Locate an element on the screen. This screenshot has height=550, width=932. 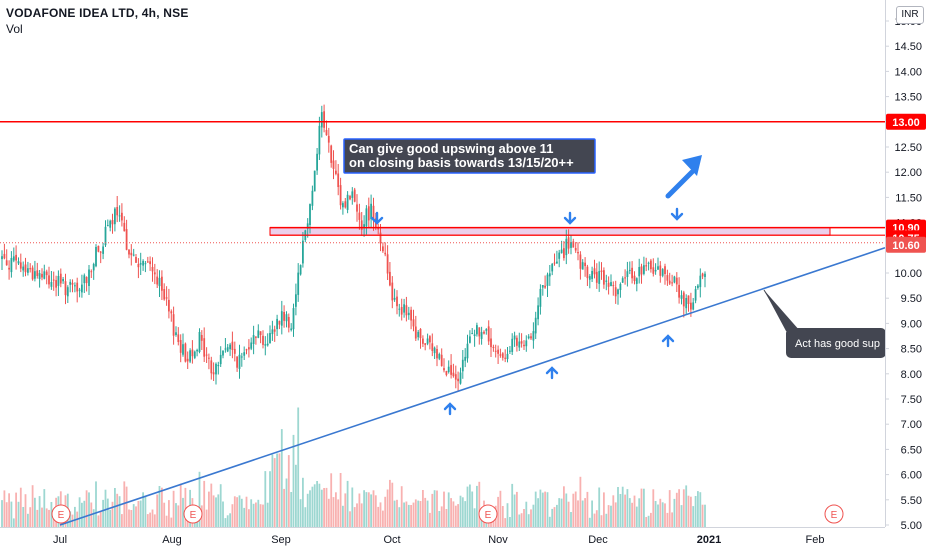
price-tag-resistance is located at coordinates (906, 121).